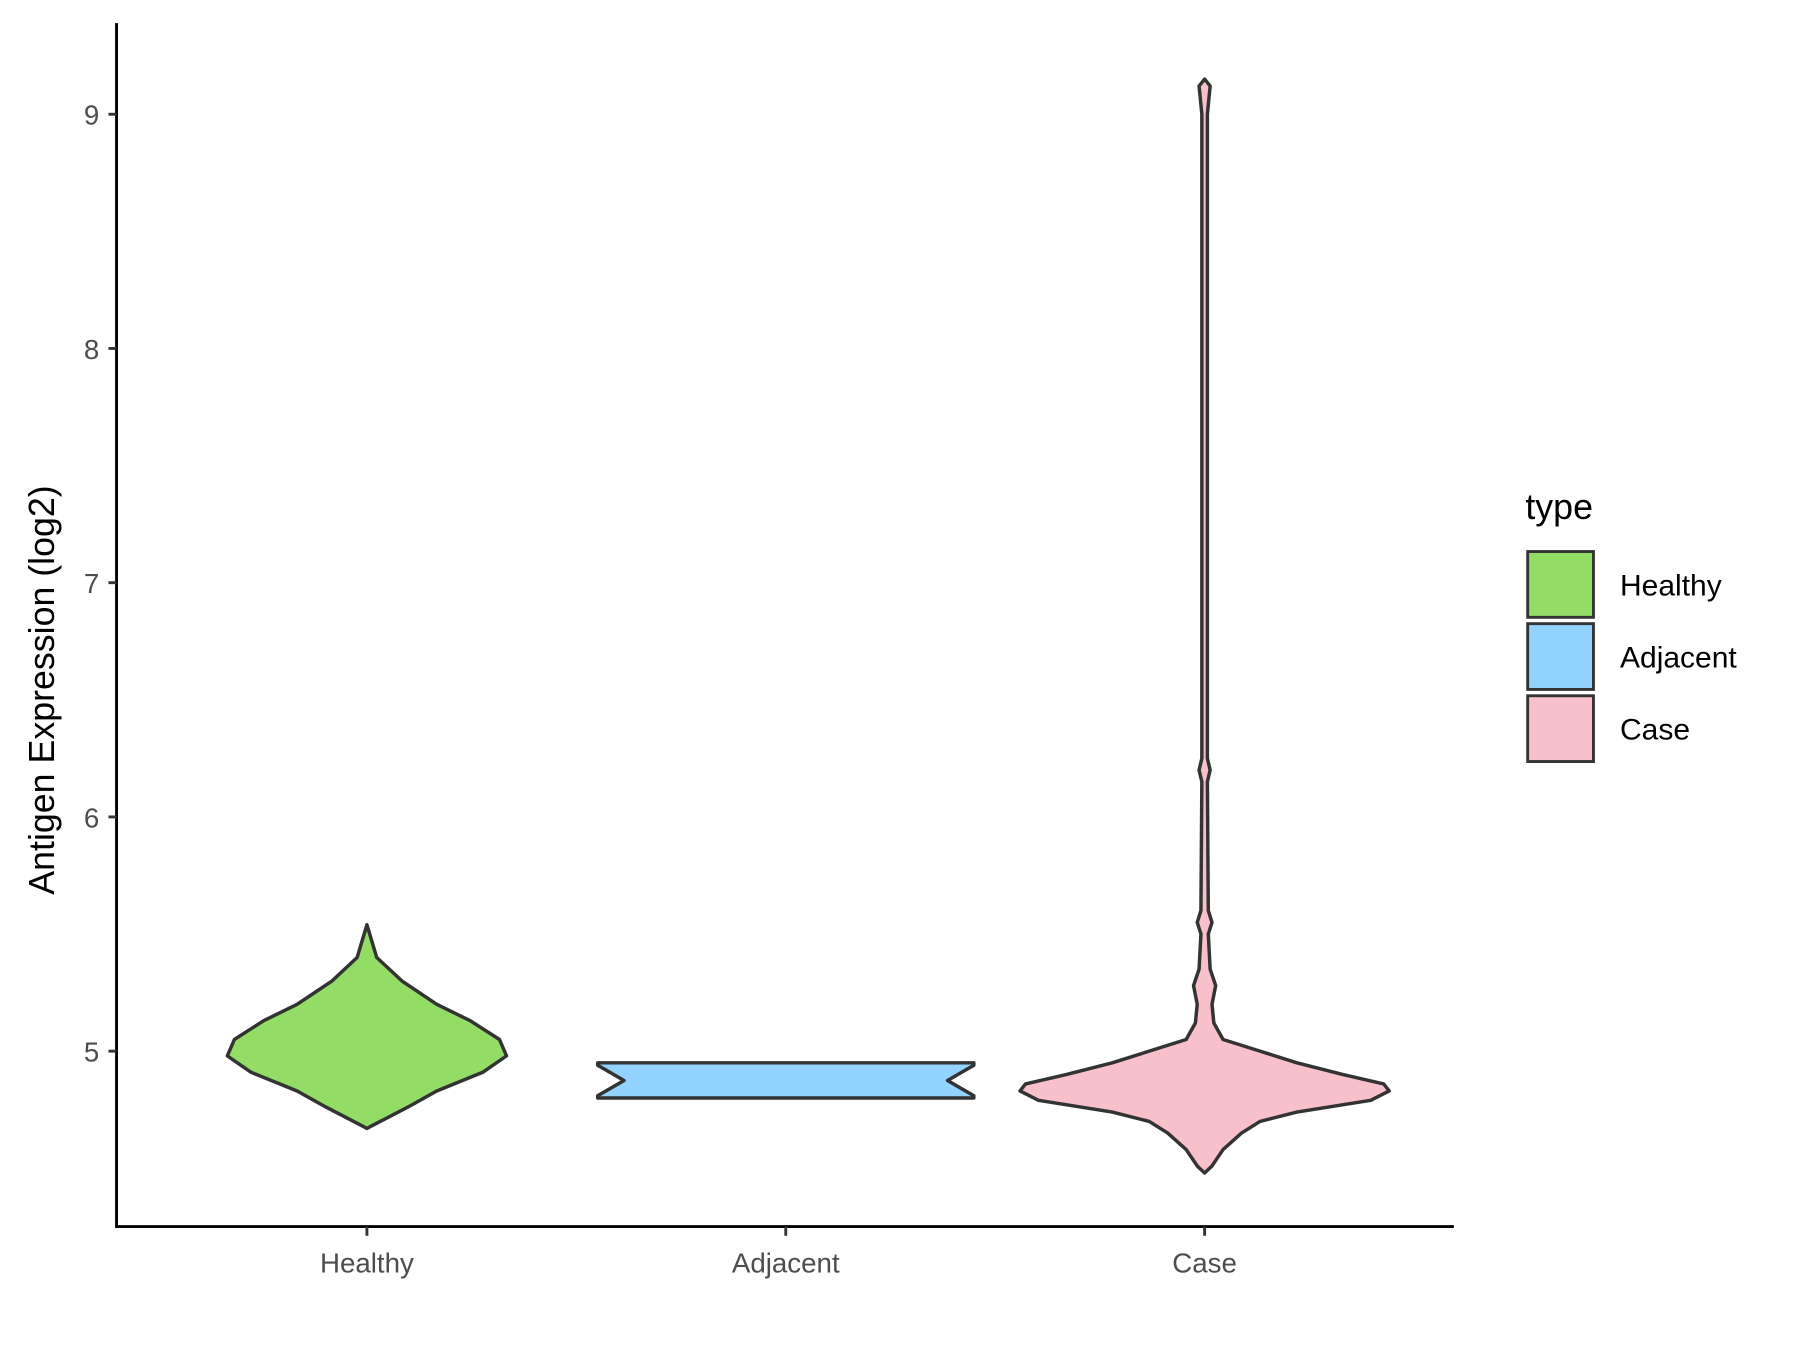 This screenshot has height=1350, width=1800. Describe the element at coordinates (1678, 658) in the screenshot. I see `legend-label: Adjacent` at that location.